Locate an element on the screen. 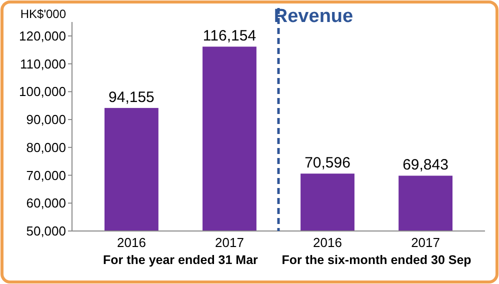  data-label: 94,155 is located at coordinates (131, 97).